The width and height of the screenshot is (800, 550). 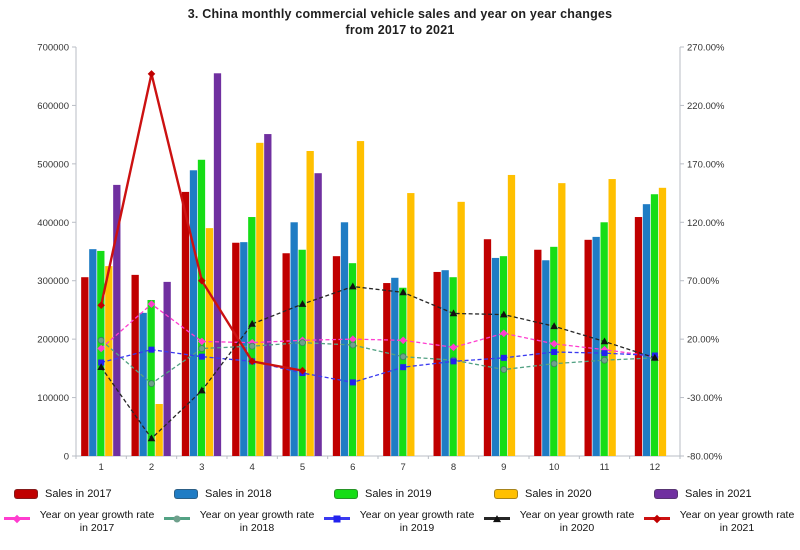 I want to click on chart-title-line2: from 2017 to 2021, so click(x=400, y=30).